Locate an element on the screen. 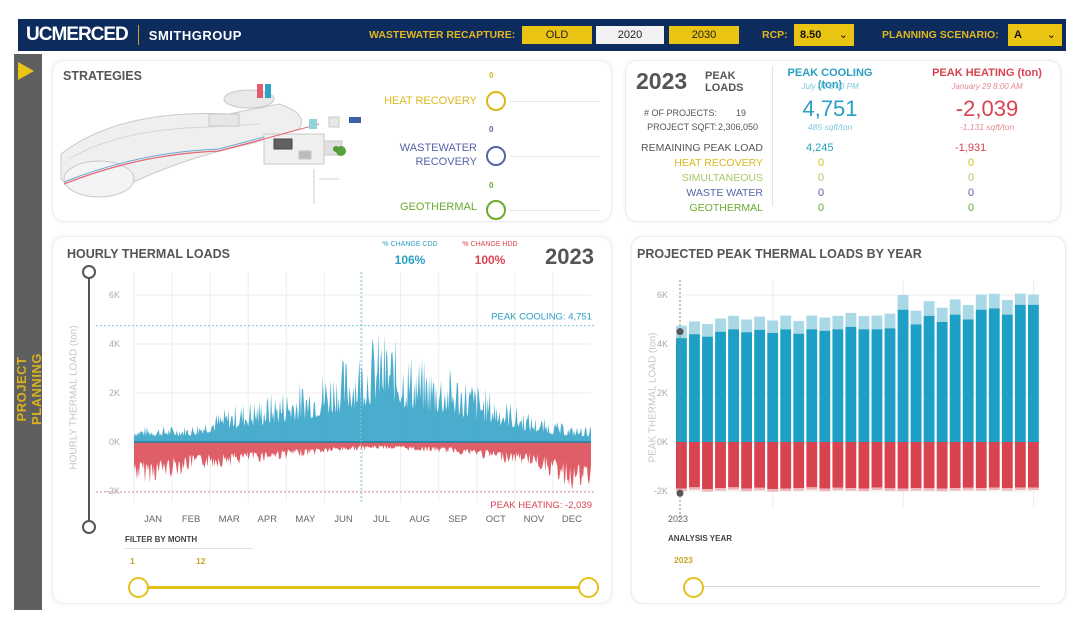 This screenshot has height=630, width=1080. peak-row-label: WASTE WATER is located at coordinates (724, 193).